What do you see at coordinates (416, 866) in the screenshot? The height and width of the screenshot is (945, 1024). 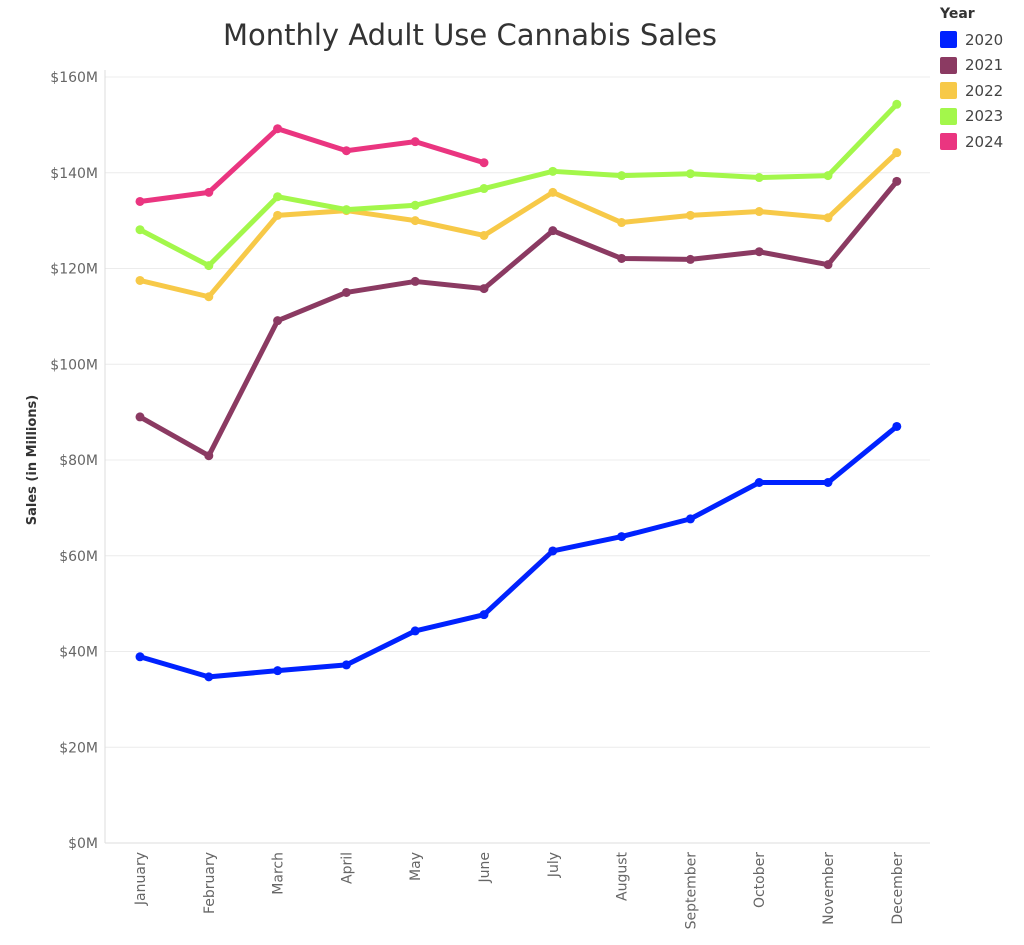 I see `x-tick-label: May` at bounding box center [416, 866].